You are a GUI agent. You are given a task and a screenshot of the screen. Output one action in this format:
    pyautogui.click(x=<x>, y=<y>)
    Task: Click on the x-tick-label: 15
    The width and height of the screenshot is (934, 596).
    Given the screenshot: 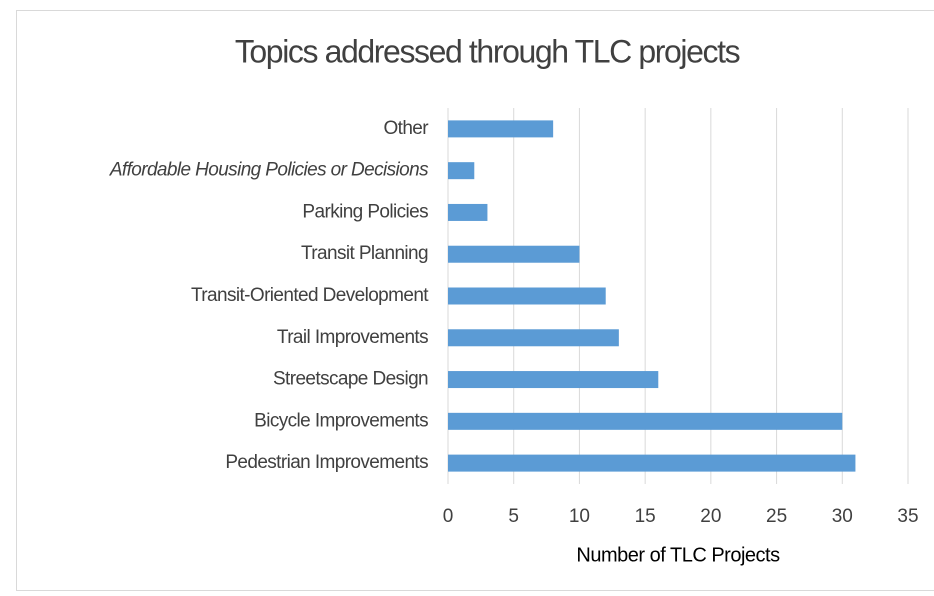 What is the action you would take?
    pyautogui.click(x=645, y=516)
    